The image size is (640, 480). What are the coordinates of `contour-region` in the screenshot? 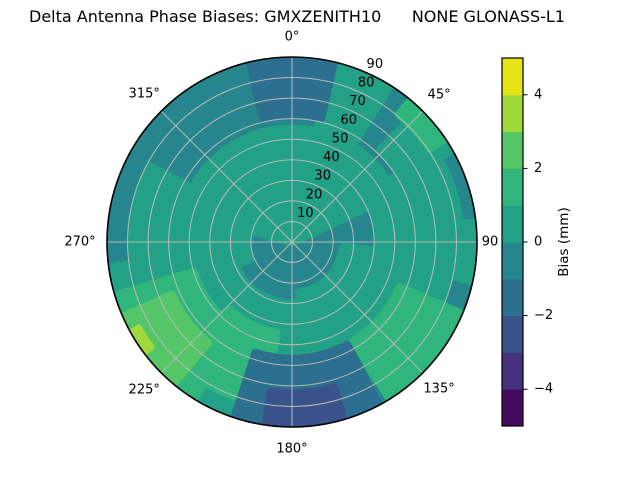 It's located at (304, 405).